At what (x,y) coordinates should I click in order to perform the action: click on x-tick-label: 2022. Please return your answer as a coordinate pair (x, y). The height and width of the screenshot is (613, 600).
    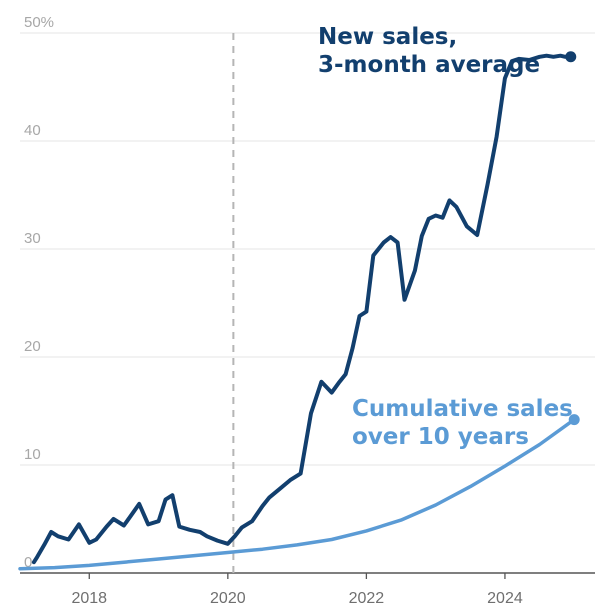
    Looking at the image, I should click on (367, 598).